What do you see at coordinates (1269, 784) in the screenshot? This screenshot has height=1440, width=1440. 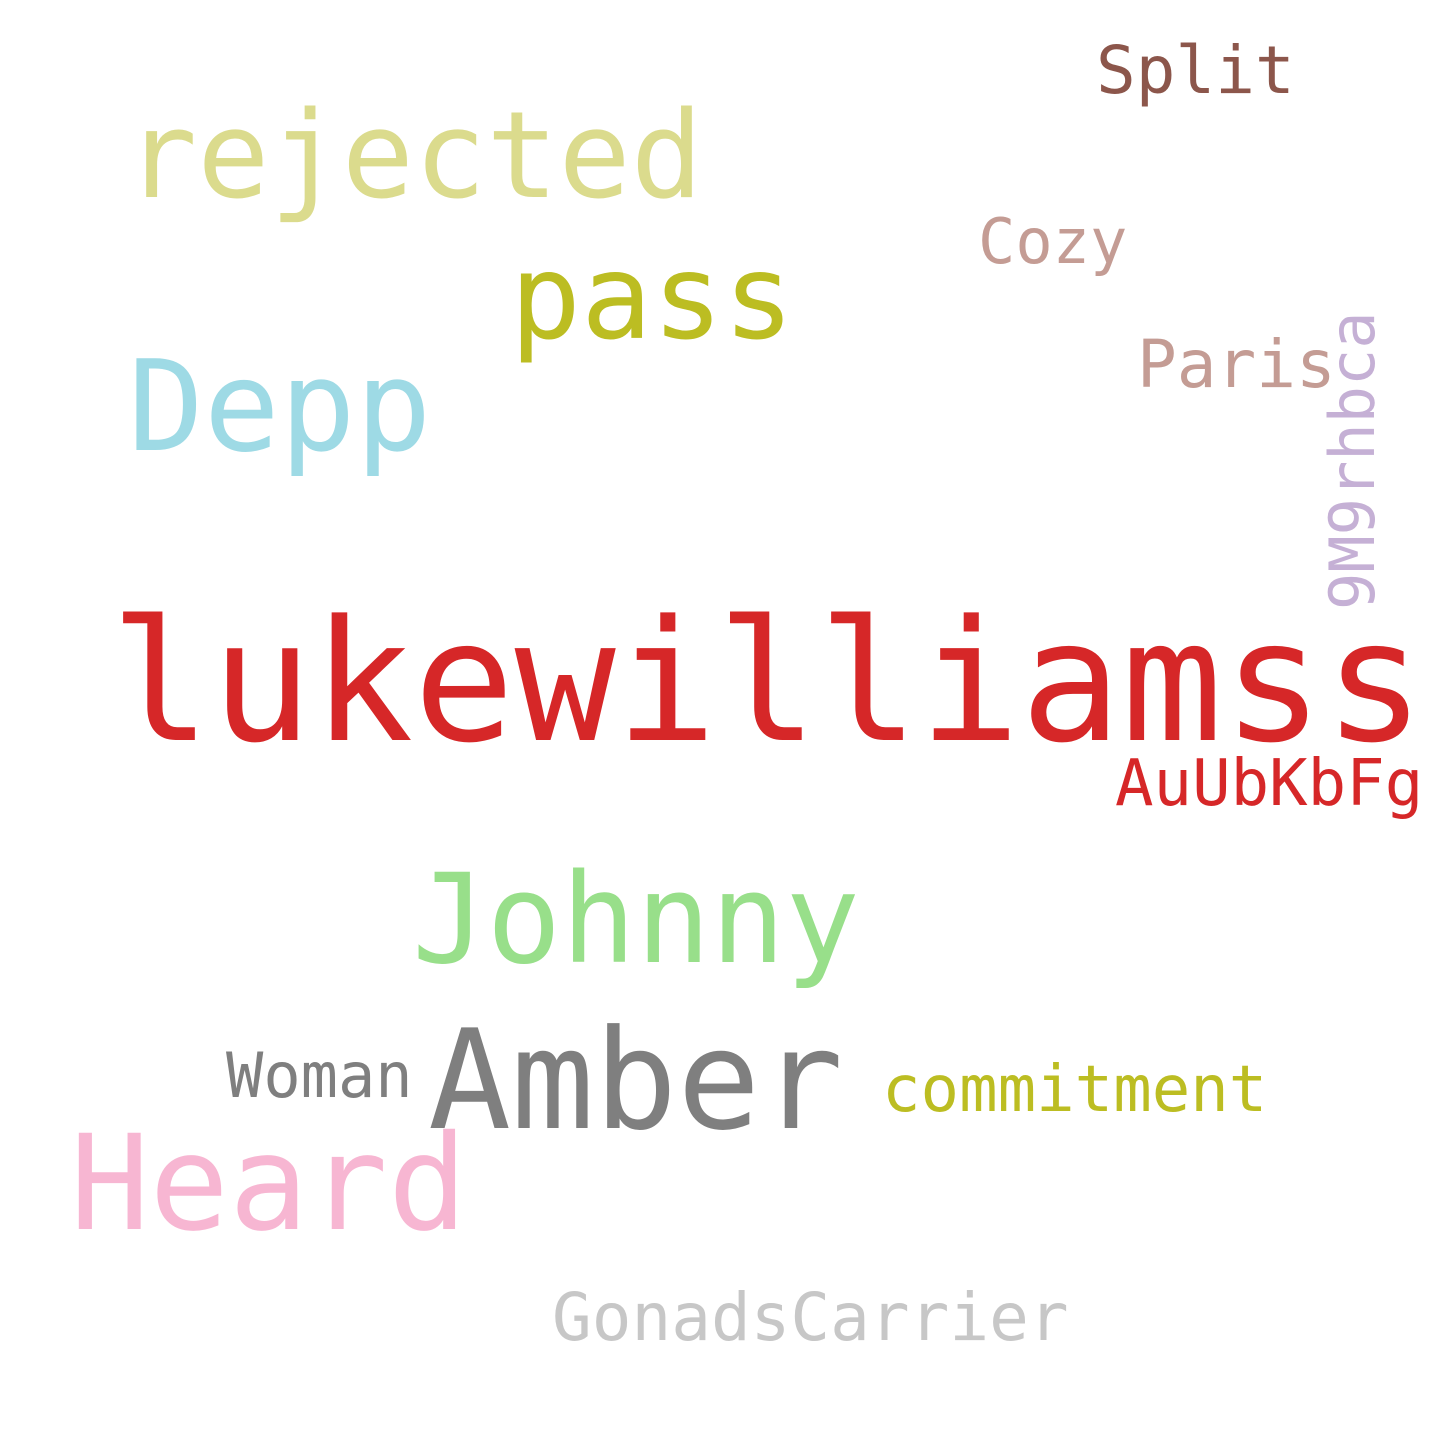 I see `word-aubkbfg: AuUbKbFg` at bounding box center [1269, 784].